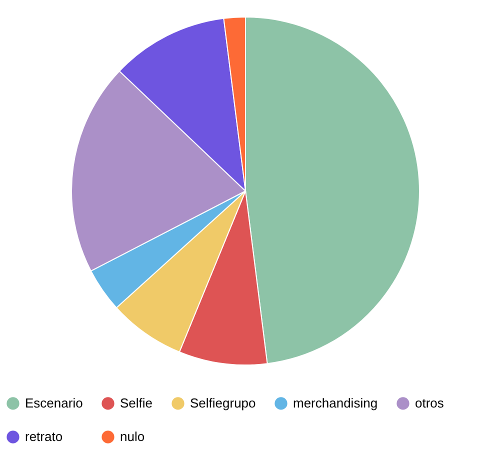  I want to click on legend-label: otros, so click(429, 402).